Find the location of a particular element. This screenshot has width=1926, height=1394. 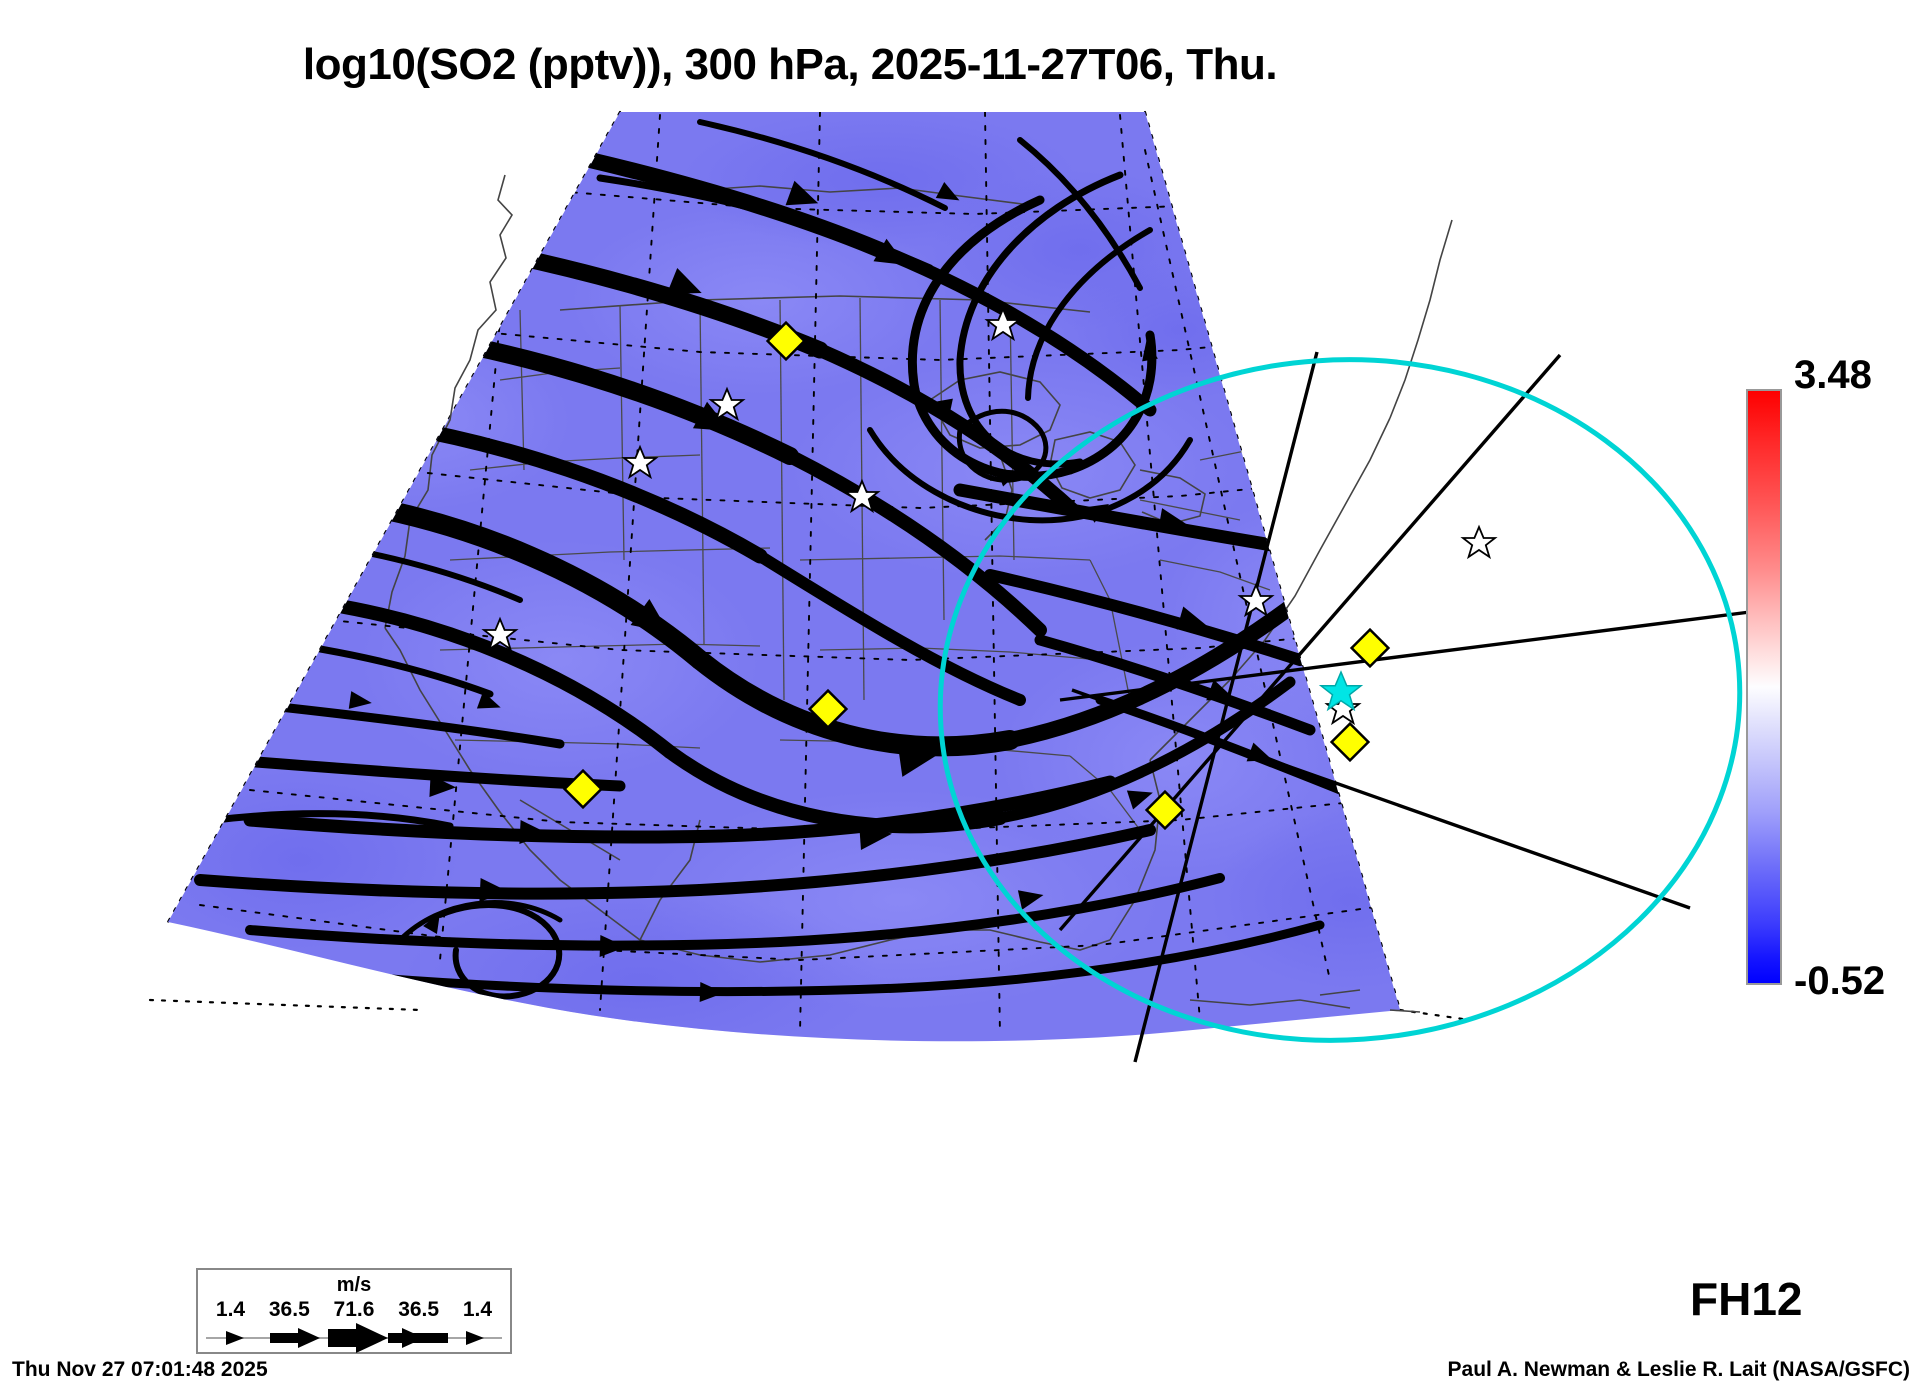

wind-legend-units: m/s is located at coordinates (354, 1285).